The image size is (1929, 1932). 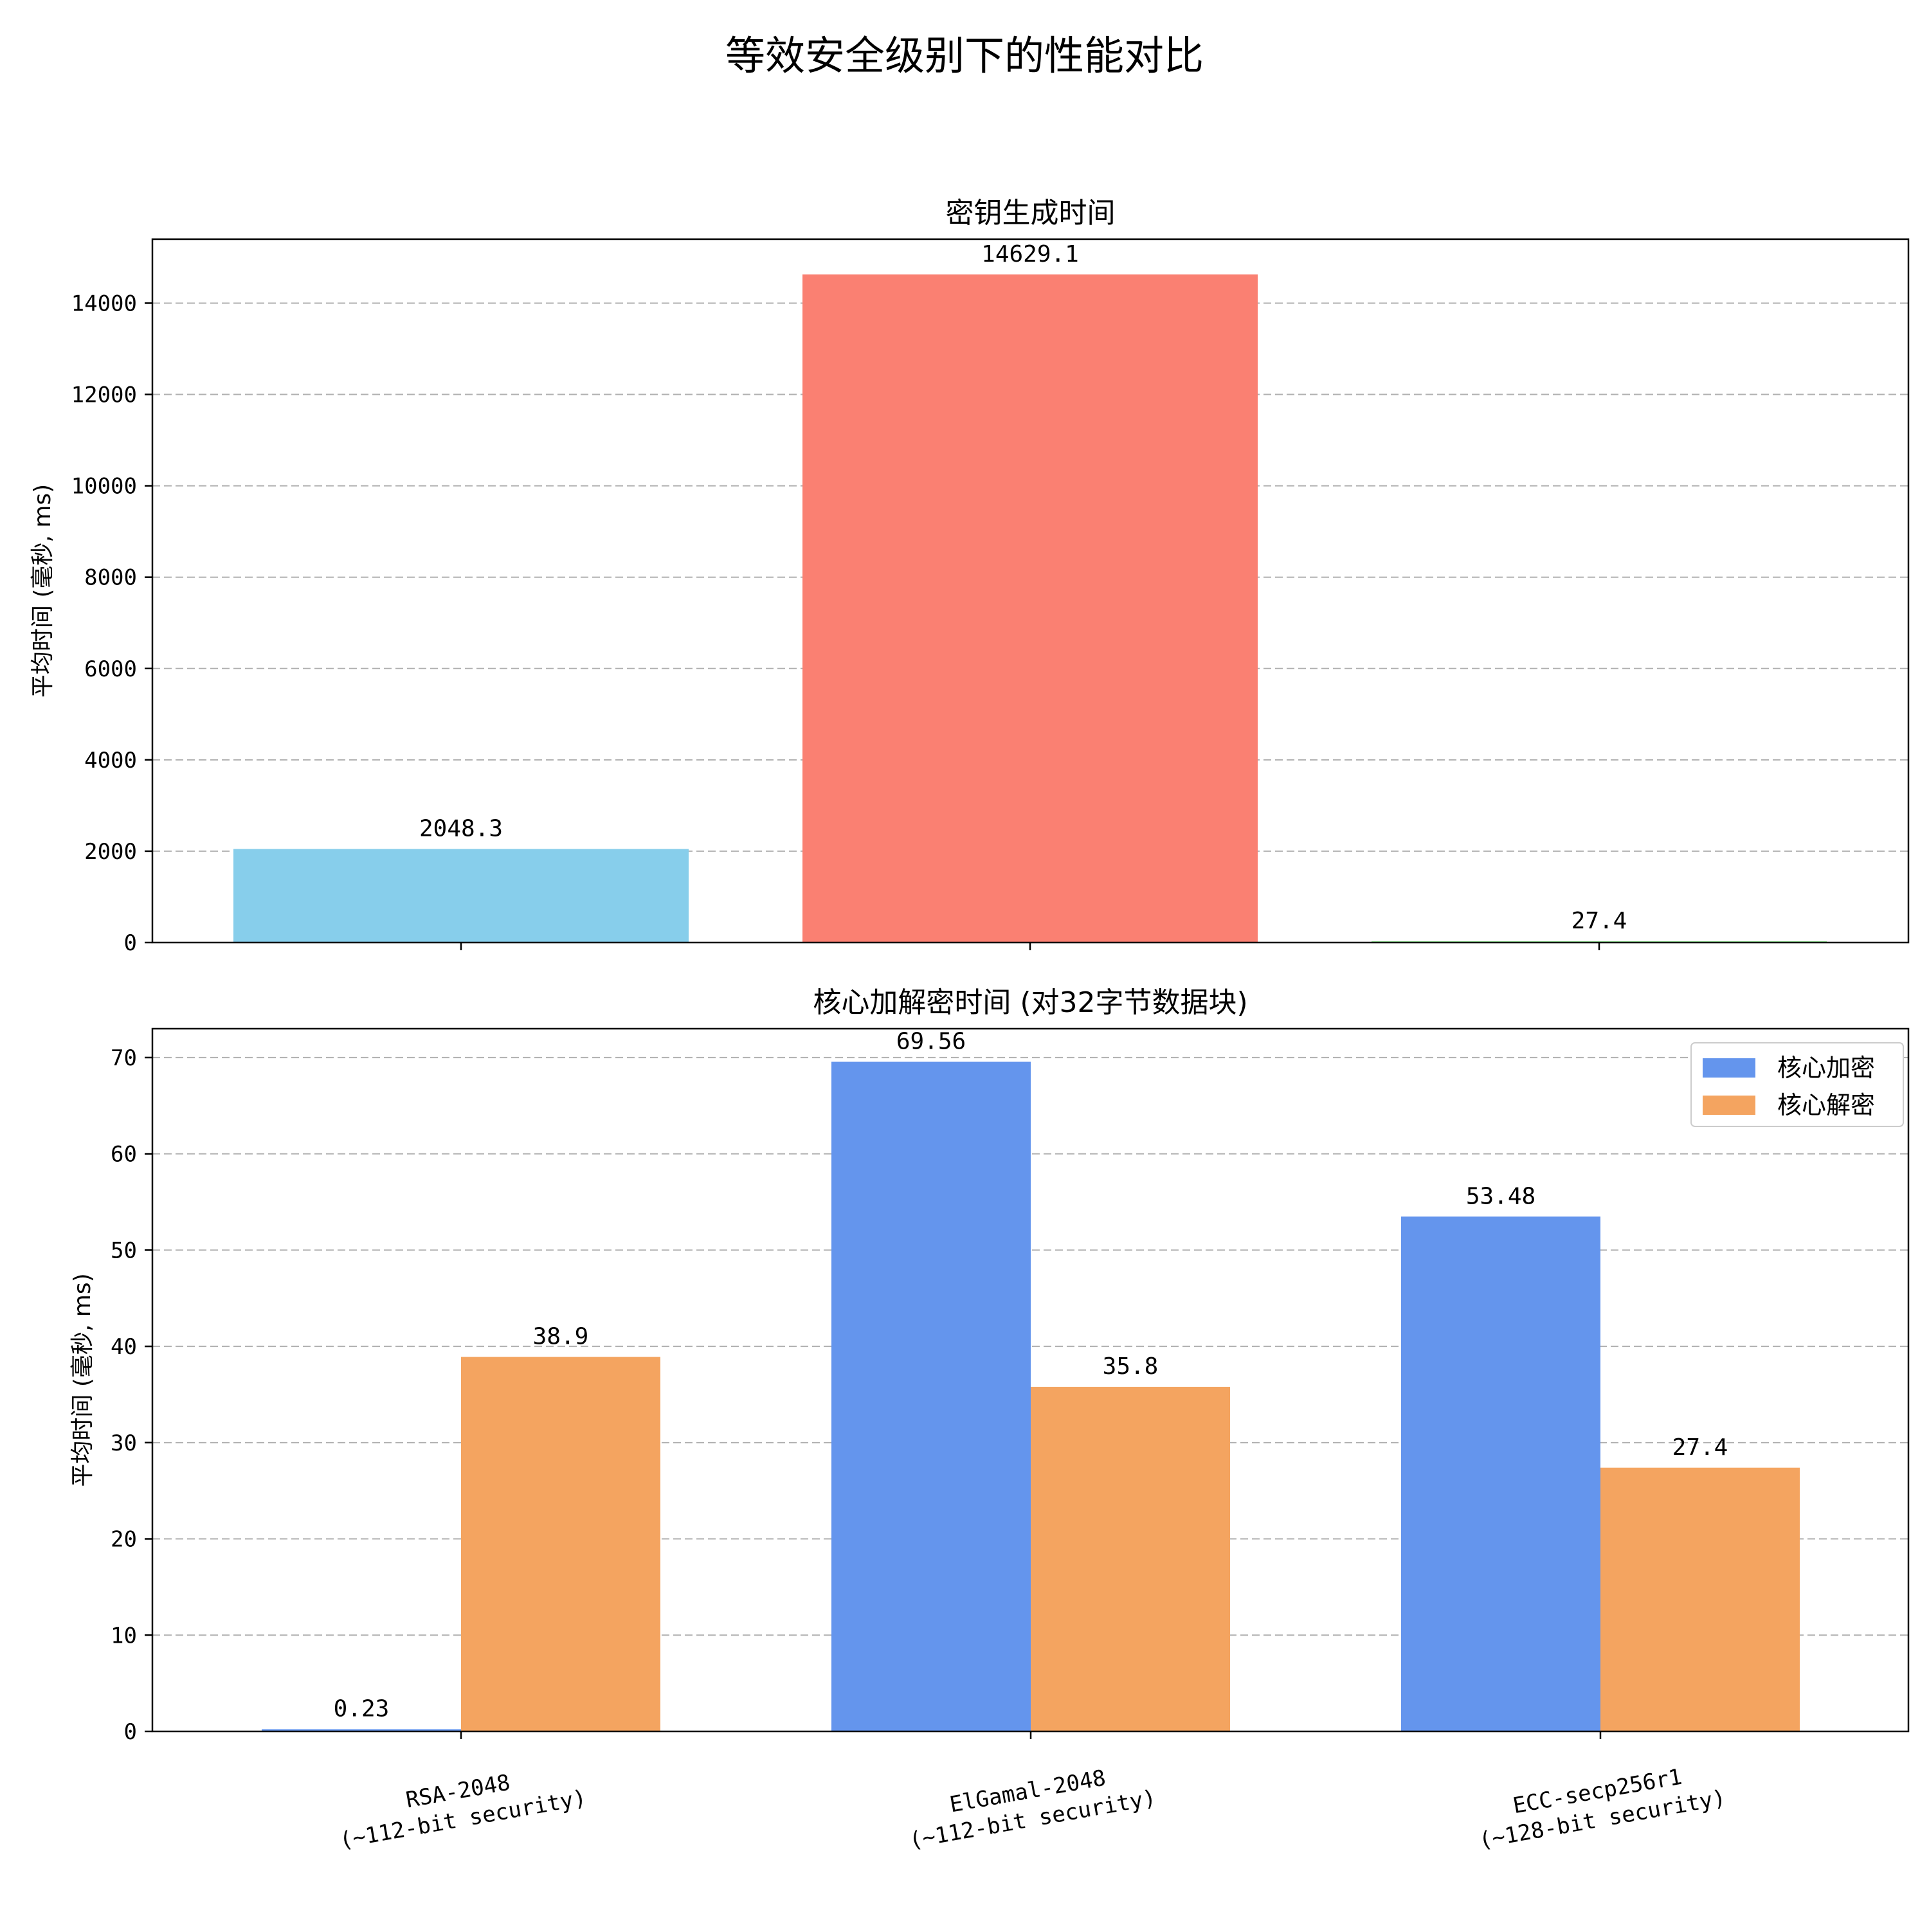 I want to click on data-label: 35.8, so click(x=1131, y=1366).